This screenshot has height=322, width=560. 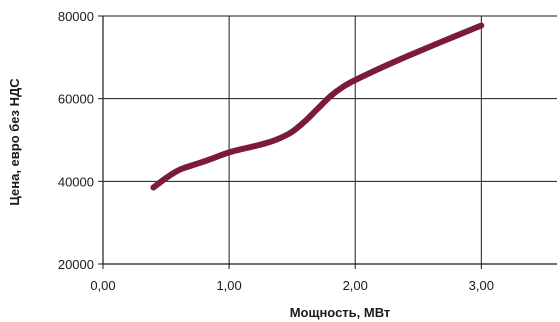 I want to click on x-tick-label: 3,00, so click(x=481, y=285).